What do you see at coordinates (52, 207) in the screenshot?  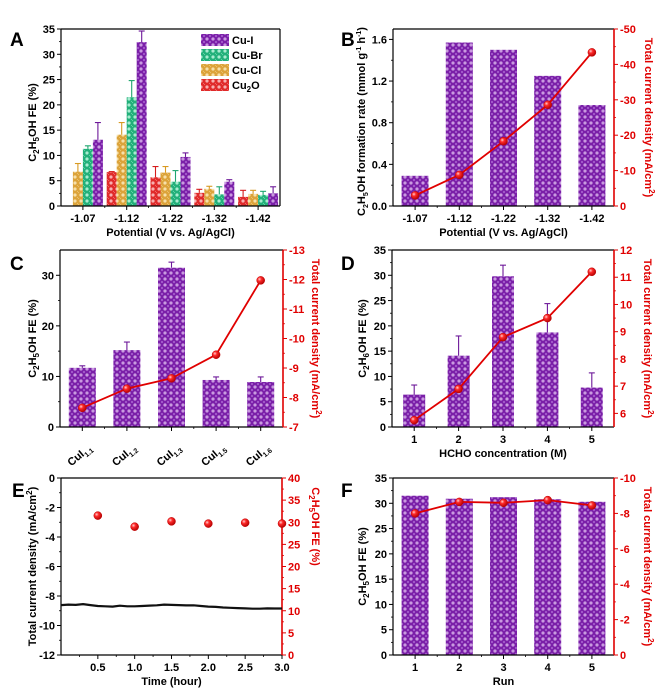 I see `panel-a-ytick-label: 0` at bounding box center [52, 207].